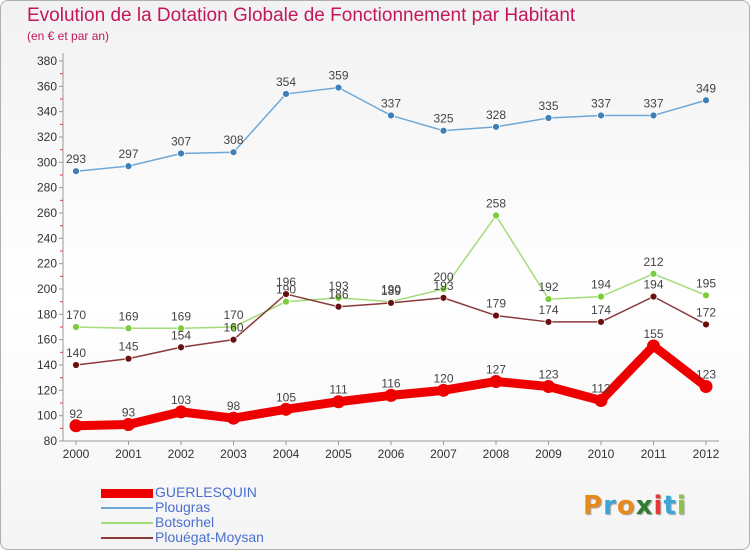 The width and height of the screenshot is (750, 550). What do you see at coordinates (47, 162) in the screenshot?
I see `y-tick-label: 300` at bounding box center [47, 162].